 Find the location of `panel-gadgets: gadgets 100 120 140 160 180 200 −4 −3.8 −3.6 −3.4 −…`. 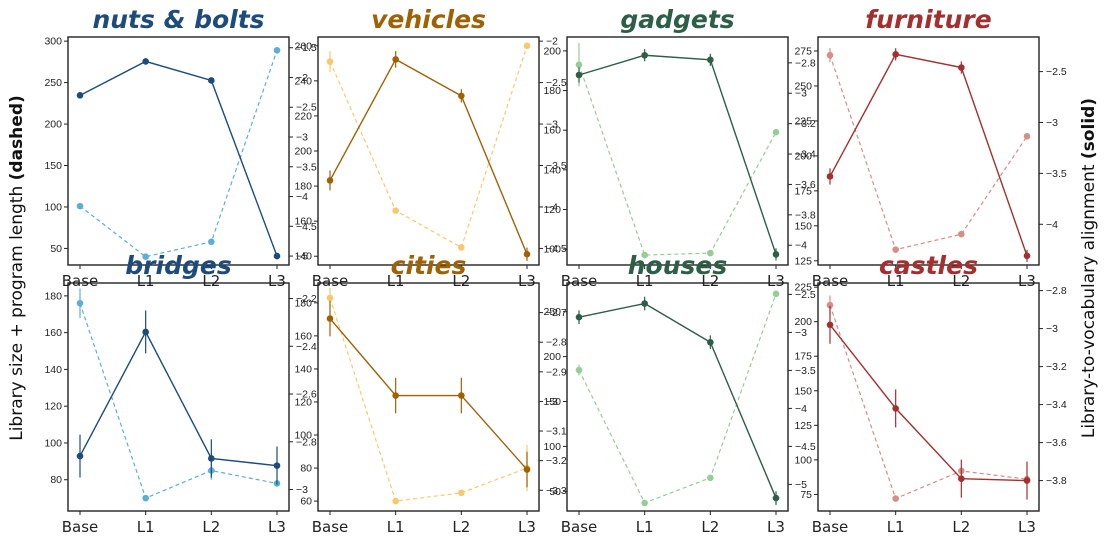

panel-gadgets: gadgets 100 120 140 160 180 200 −4 −3.8 −3.6 −3.4 −… is located at coordinates (679, 147).